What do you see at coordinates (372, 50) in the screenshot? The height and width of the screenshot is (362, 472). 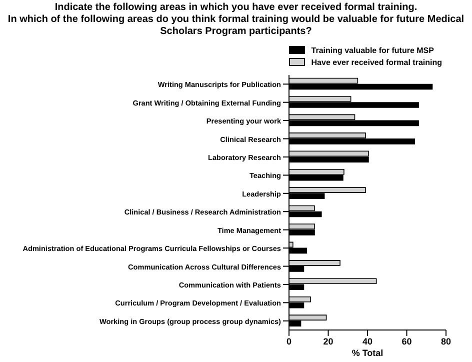 I see `legend-label: Training valuable for future MSP` at bounding box center [372, 50].